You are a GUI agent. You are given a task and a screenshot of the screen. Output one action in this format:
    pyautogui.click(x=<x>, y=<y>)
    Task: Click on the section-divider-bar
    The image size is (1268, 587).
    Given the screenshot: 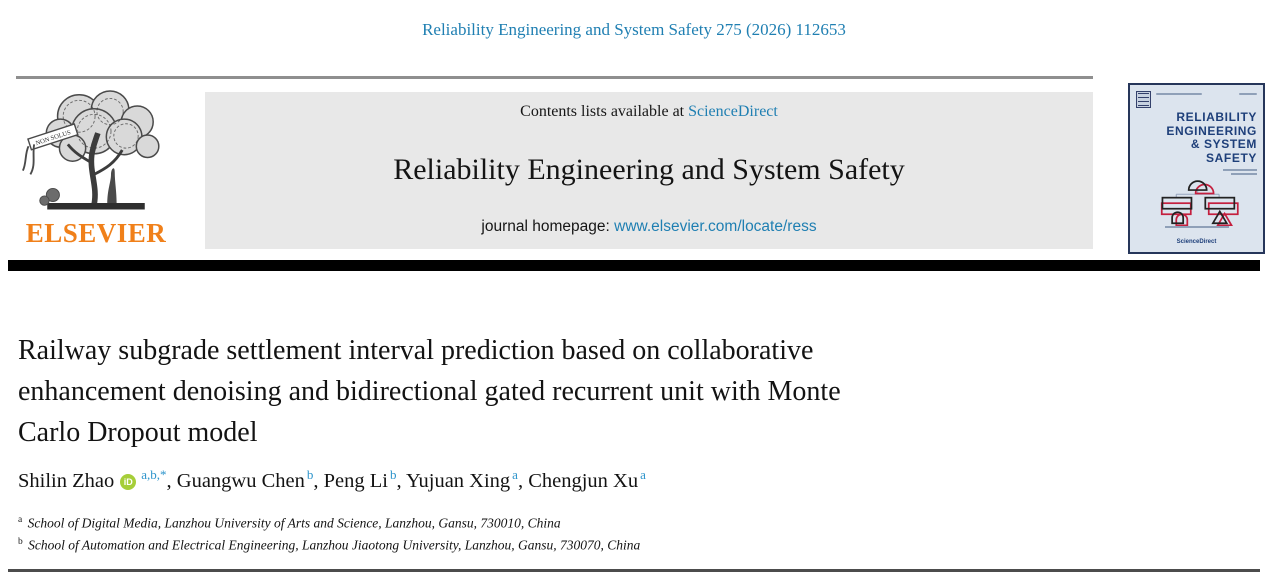 What is the action you would take?
    pyautogui.click(x=634, y=265)
    